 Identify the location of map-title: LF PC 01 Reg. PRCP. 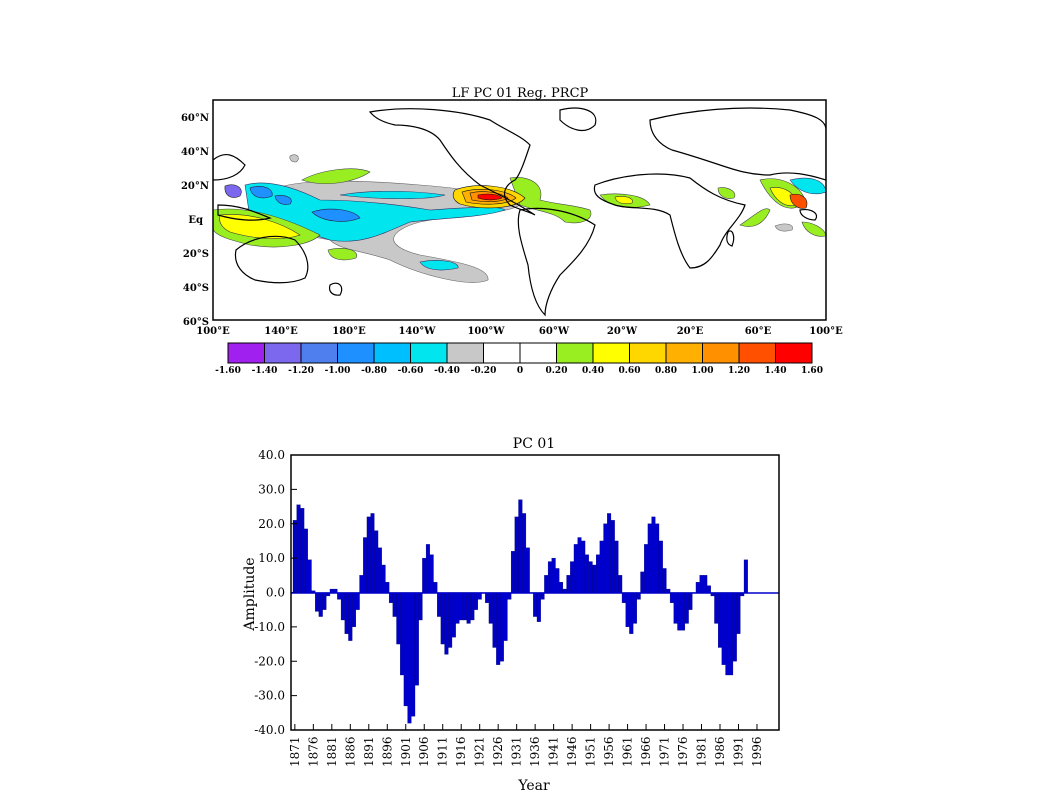
(520, 93).